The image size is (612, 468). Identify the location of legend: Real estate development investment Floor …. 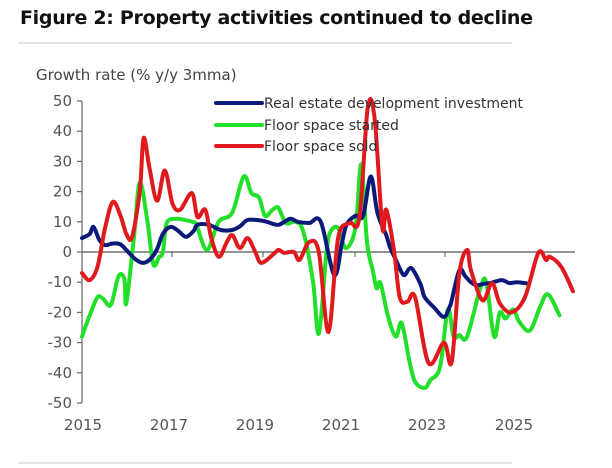
(369, 125).